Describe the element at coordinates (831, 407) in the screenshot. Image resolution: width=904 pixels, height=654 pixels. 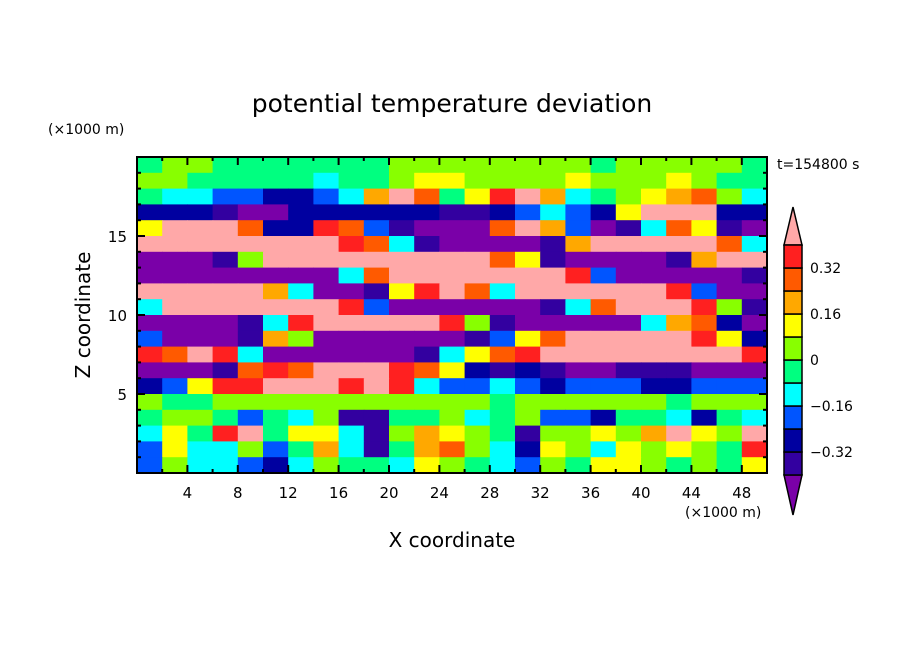
I see `colorbar-tick-label: −0.16` at that location.